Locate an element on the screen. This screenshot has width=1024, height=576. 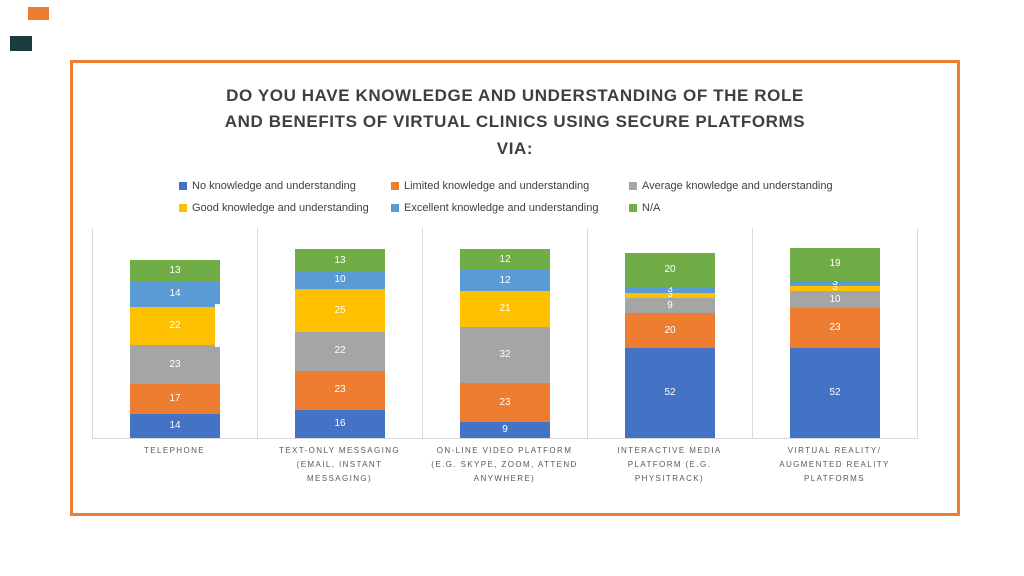
slide-corner-accent-orange is located at coordinates (38, 13).